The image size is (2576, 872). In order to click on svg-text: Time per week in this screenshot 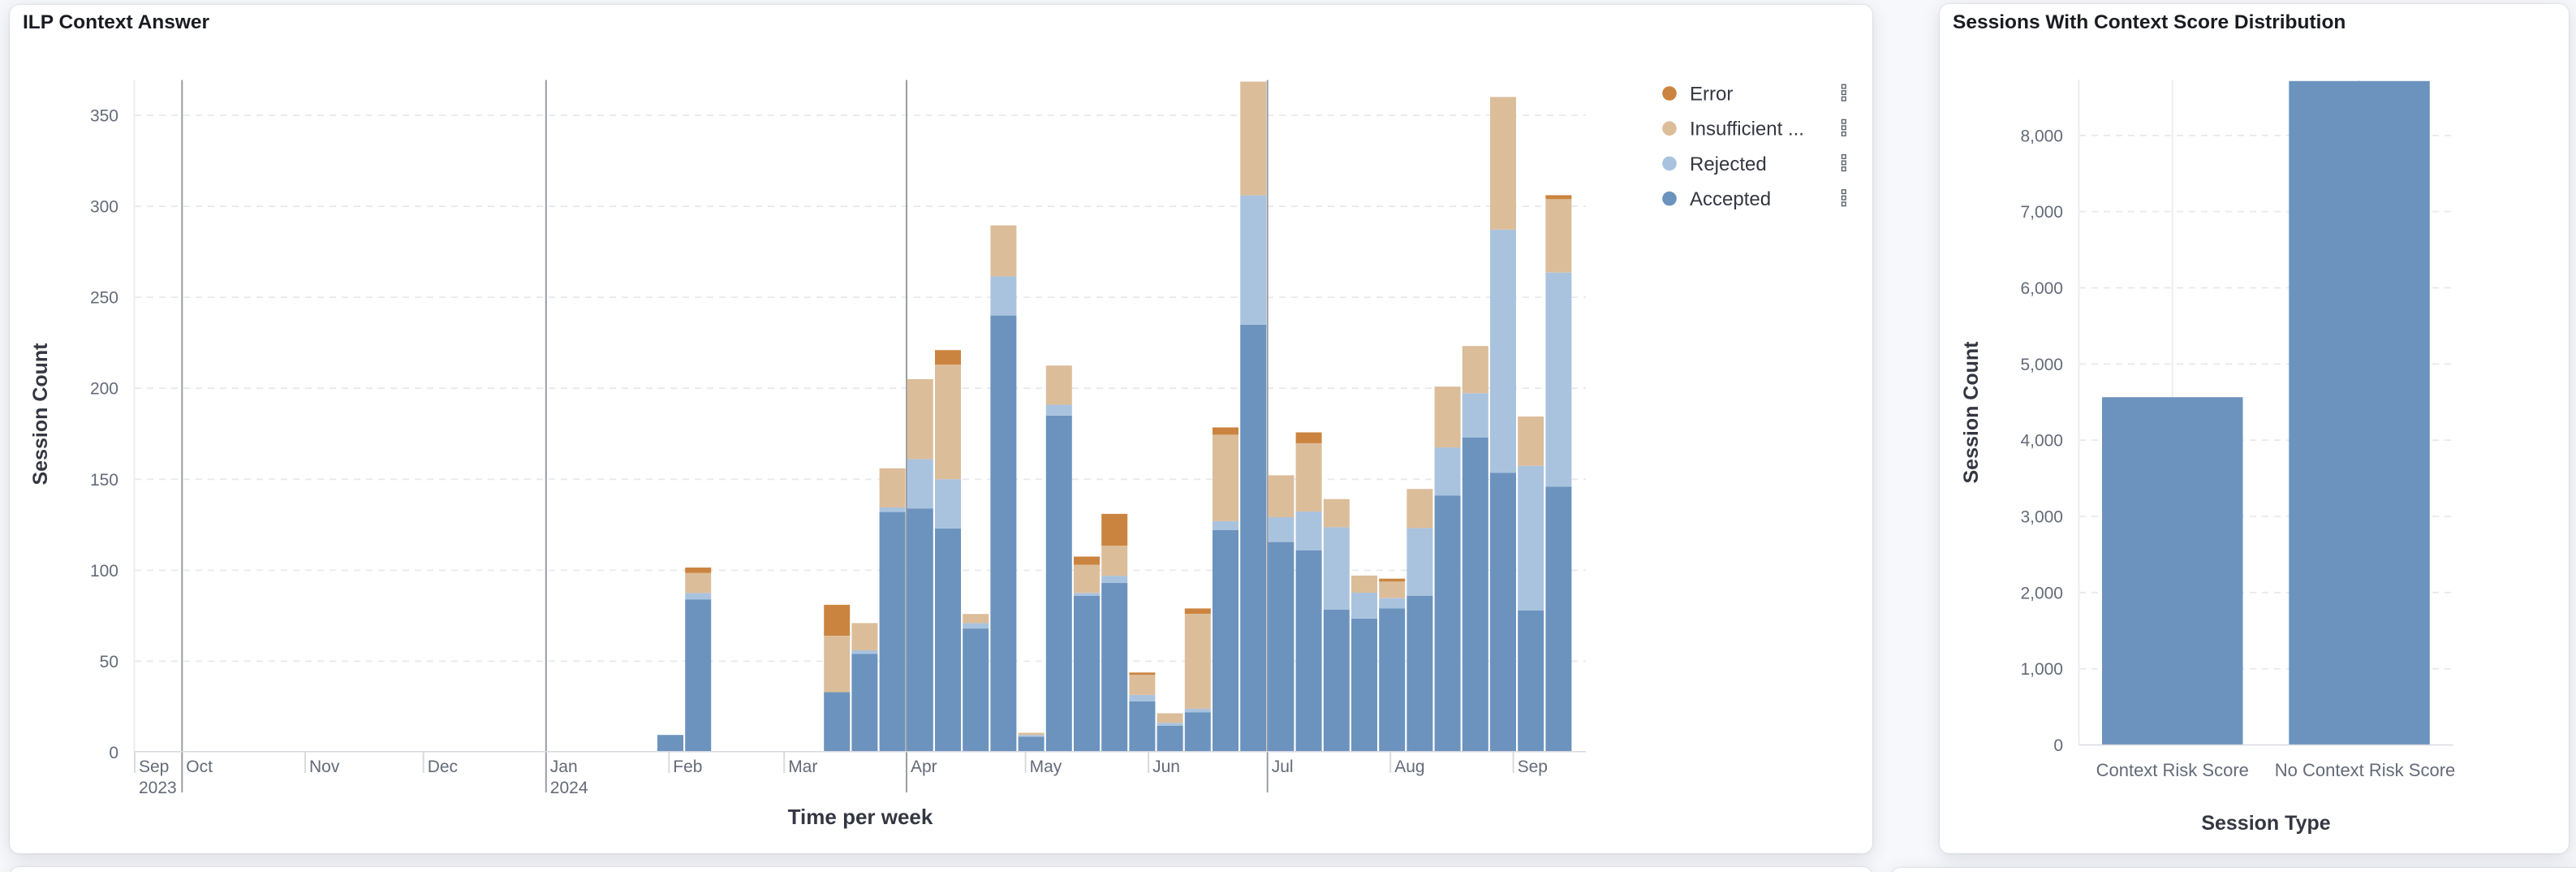, I will do `click(861, 817)`.